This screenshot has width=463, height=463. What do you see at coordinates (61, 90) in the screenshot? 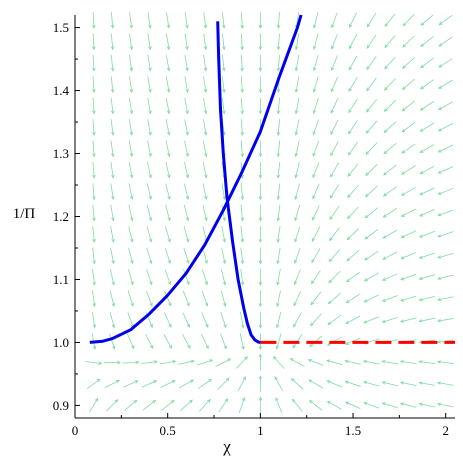
I see `y-tick-label: 1.4` at bounding box center [61, 90].